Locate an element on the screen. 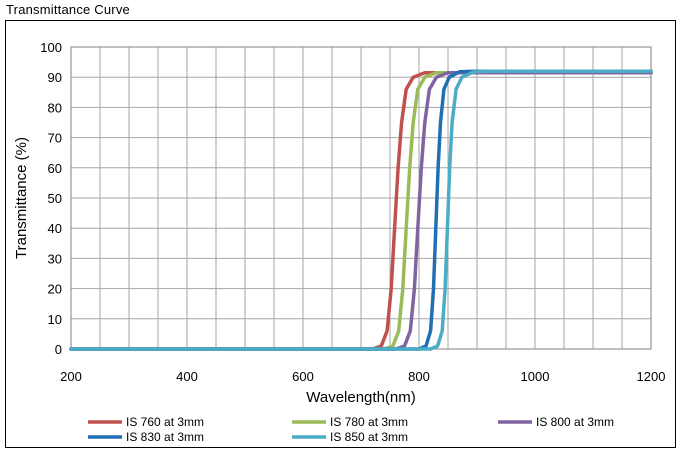 Image resolution: width=684 pixels, height=453 pixels. x-tick-label: 200 is located at coordinates (71, 376).